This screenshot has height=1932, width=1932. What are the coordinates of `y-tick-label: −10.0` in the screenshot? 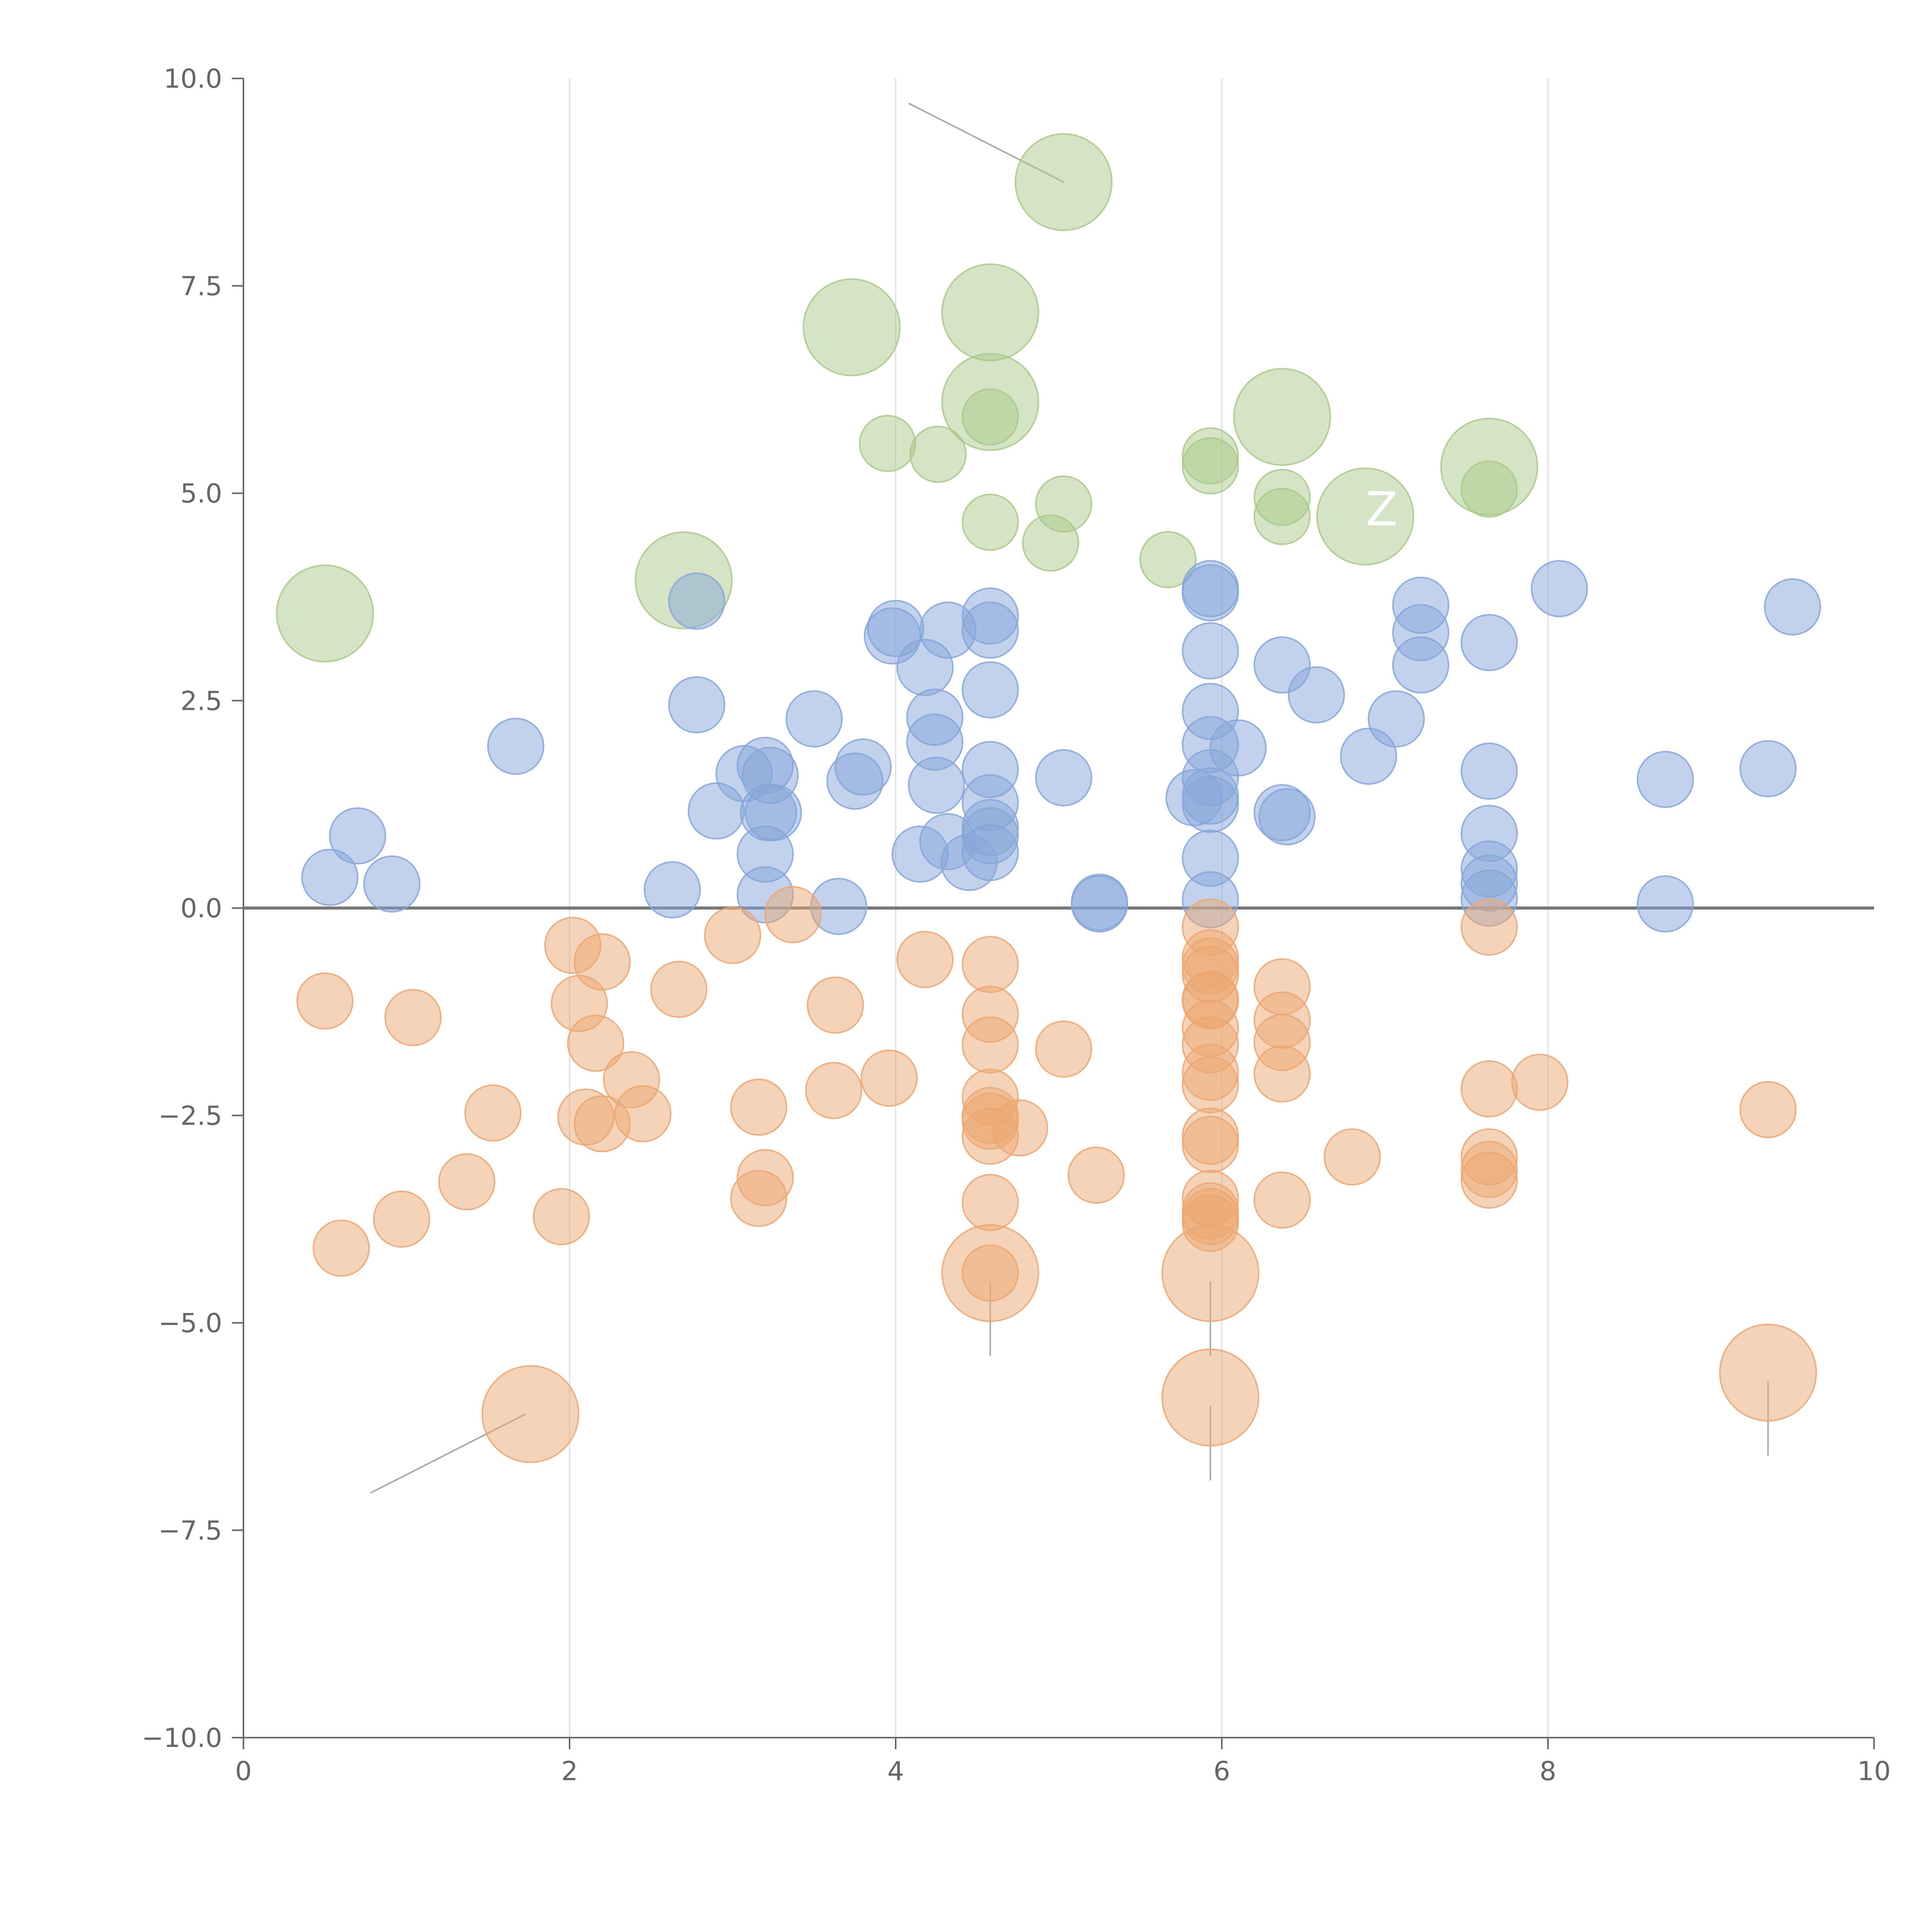 It's located at (182, 1738).